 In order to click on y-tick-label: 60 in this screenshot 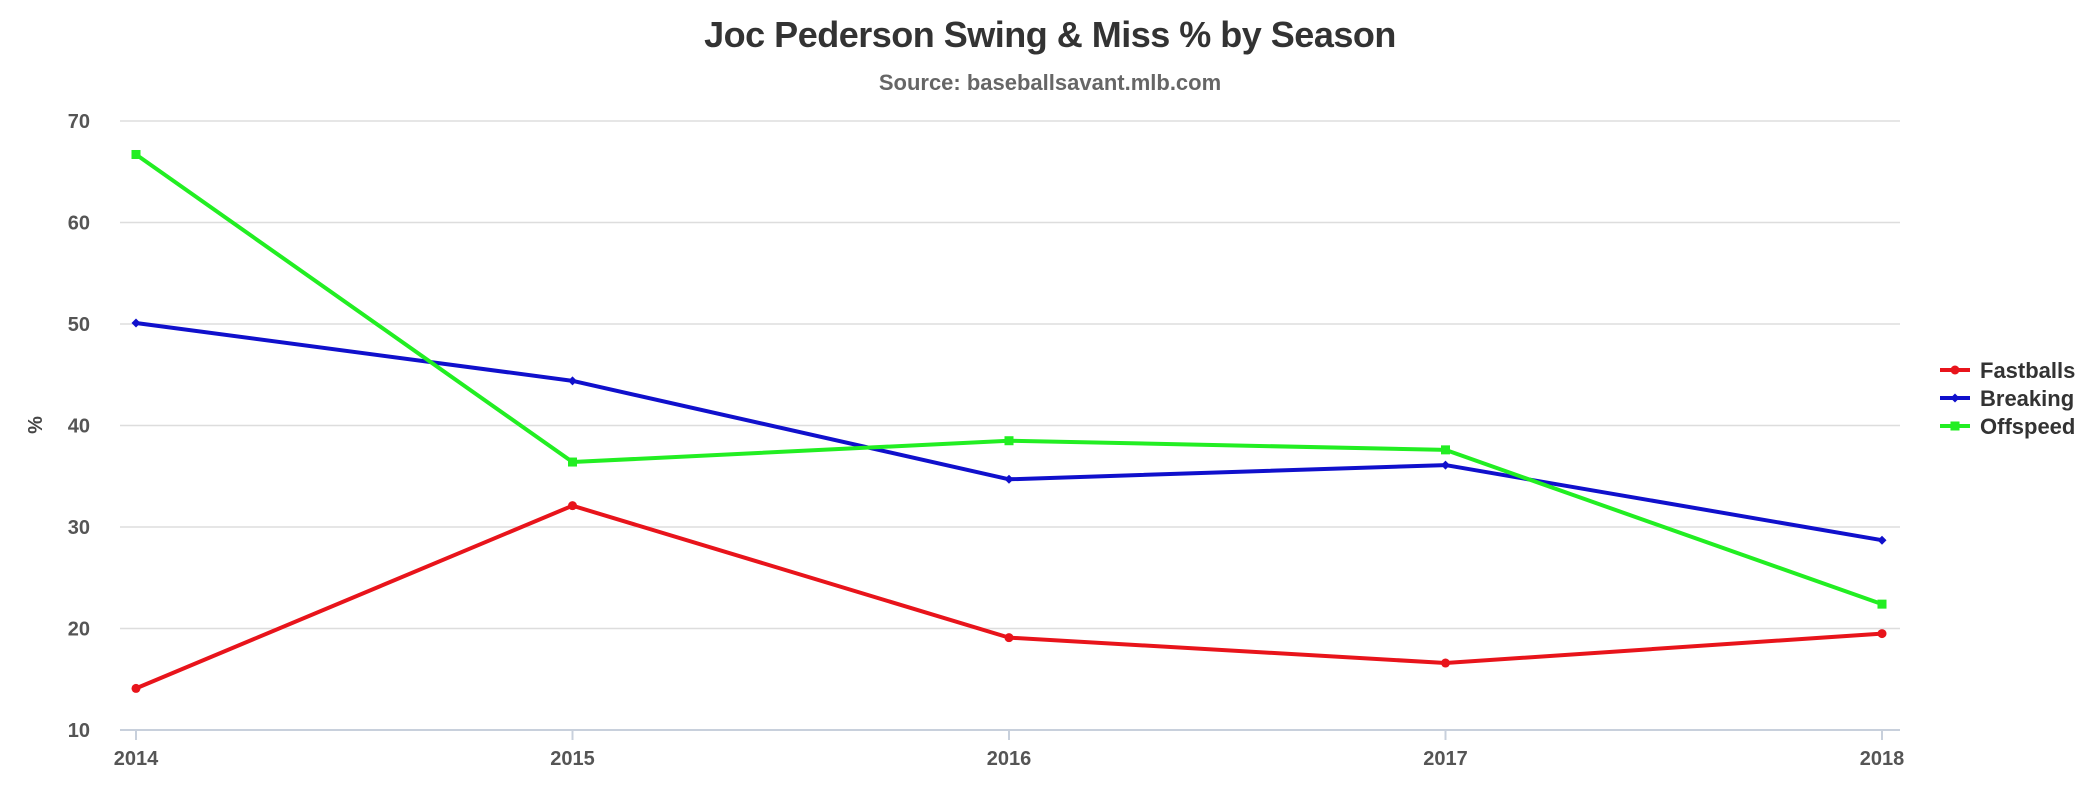, I will do `click(79, 224)`.